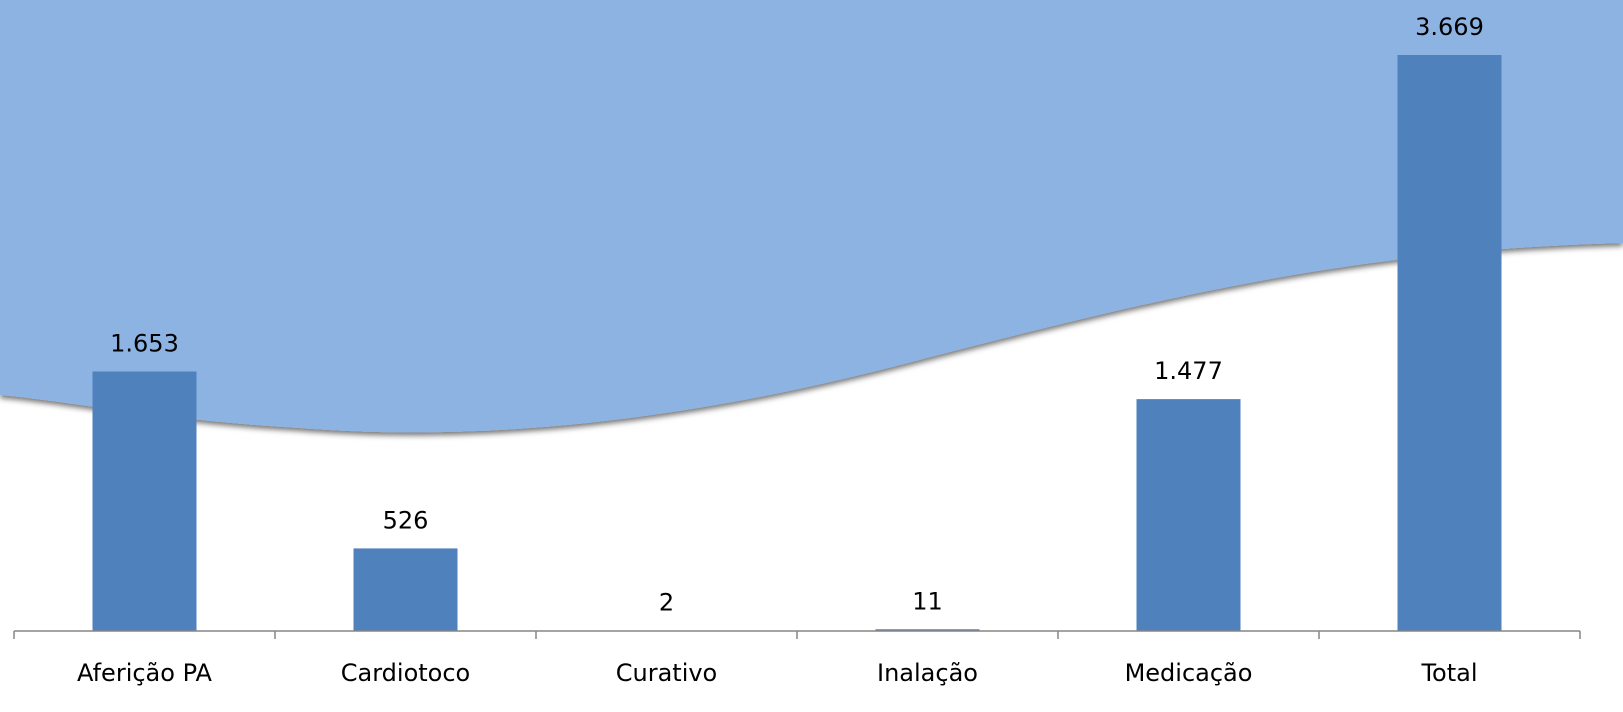  I want to click on x-tick-label: Inalação, so click(927, 673).